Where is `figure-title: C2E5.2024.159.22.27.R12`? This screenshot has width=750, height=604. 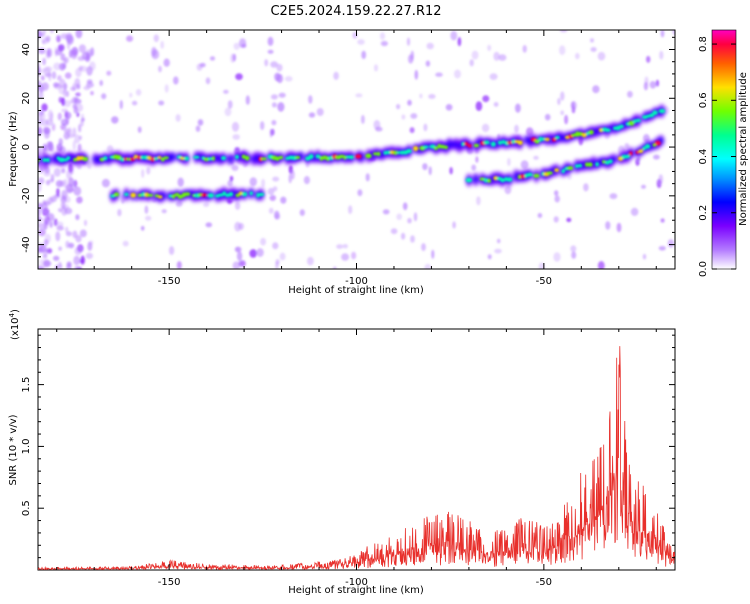 figure-title: C2E5.2024.159.22.27.R12 is located at coordinates (355, 11).